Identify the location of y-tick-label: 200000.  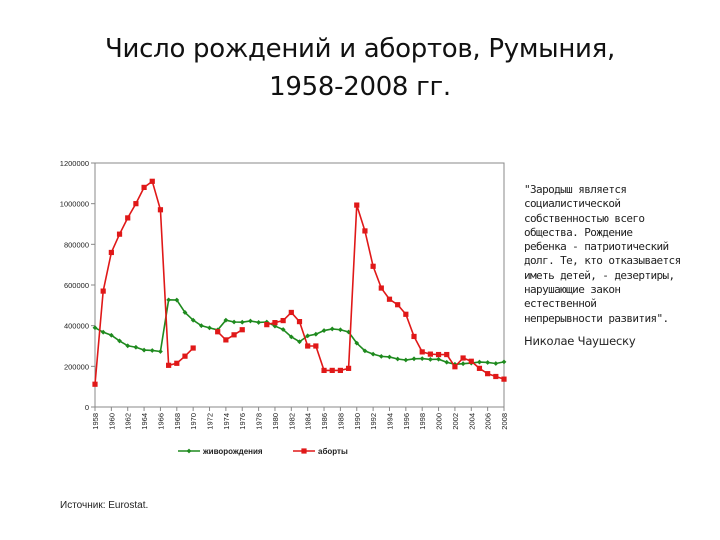
(76, 366).